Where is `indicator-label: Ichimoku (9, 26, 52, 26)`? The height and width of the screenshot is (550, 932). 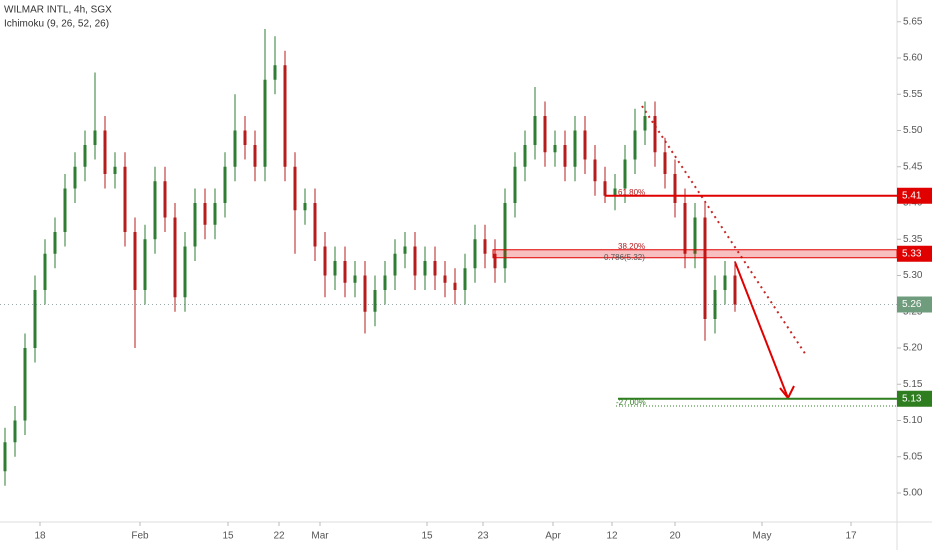
indicator-label: Ichimoku (9, 26, 52, 26) is located at coordinates (56, 24).